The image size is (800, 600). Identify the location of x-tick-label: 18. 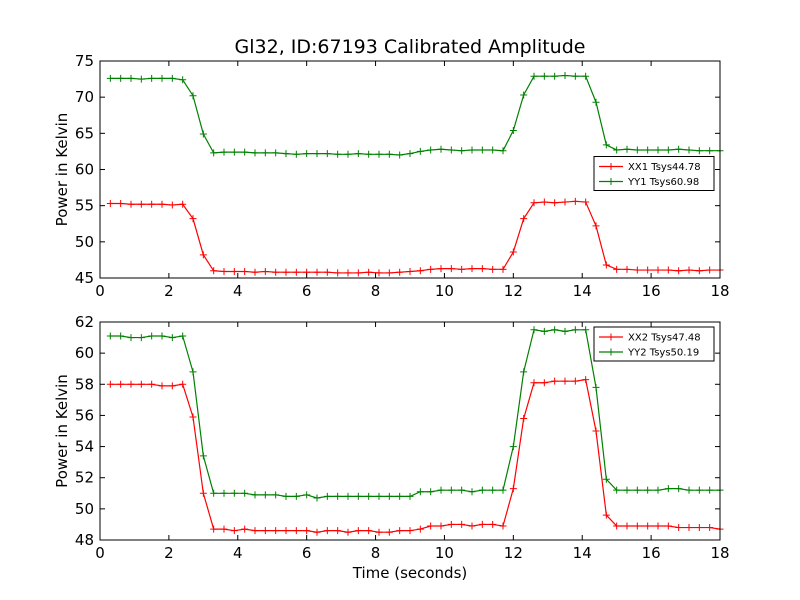
(719, 553).